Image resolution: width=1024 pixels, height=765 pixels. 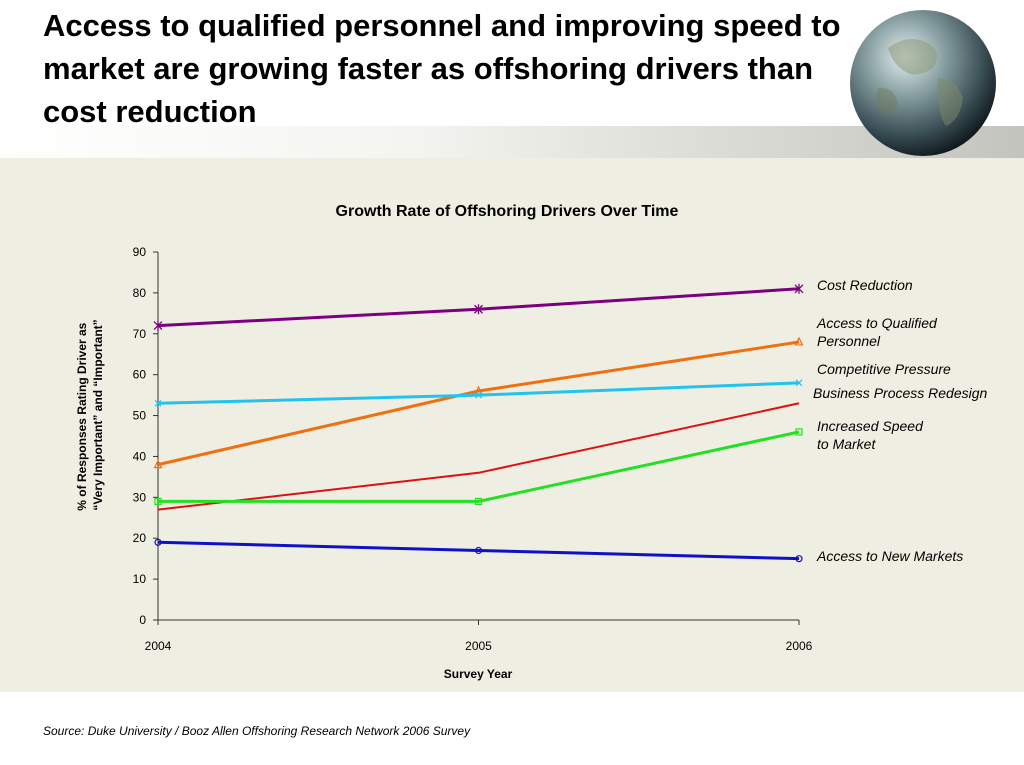 I want to click on y-tick-label: 10, so click(x=140, y=579).